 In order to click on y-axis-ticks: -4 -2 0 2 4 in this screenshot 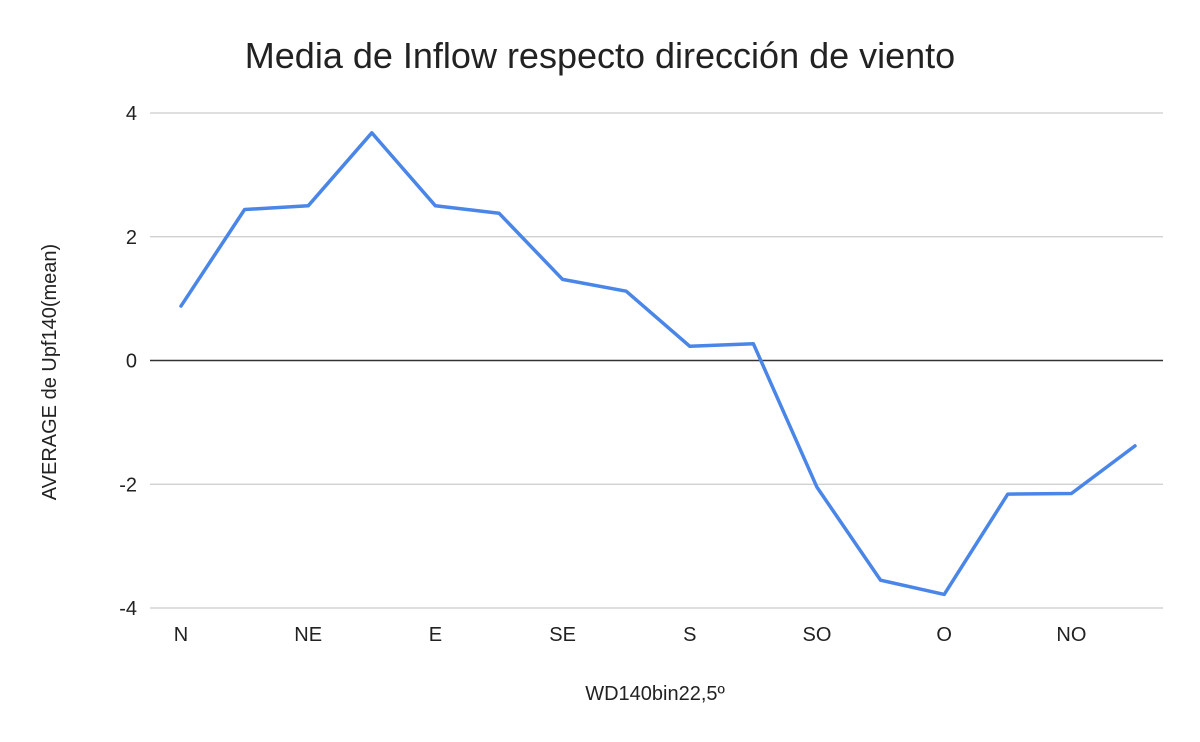, I will do `click(128, 361)`.